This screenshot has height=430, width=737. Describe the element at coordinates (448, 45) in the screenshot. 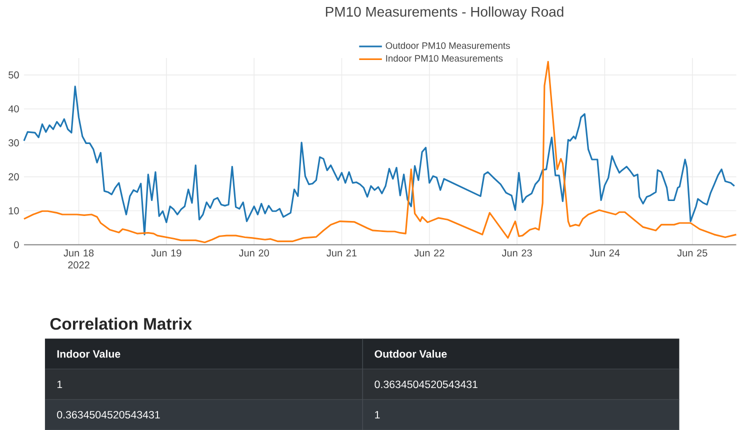

I see `legend-label: Outdoor PM10 Measurements` at that location.